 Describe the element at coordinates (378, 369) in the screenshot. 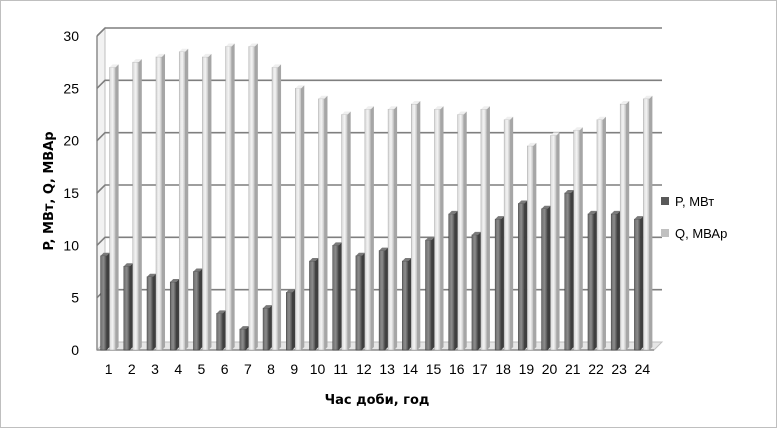

I see `x-tick-labels: 1 2 3 4 5 6 7 8 9 10 11 12 13 14 15 16 17 18 19 20 21 22 23 24` at that location.